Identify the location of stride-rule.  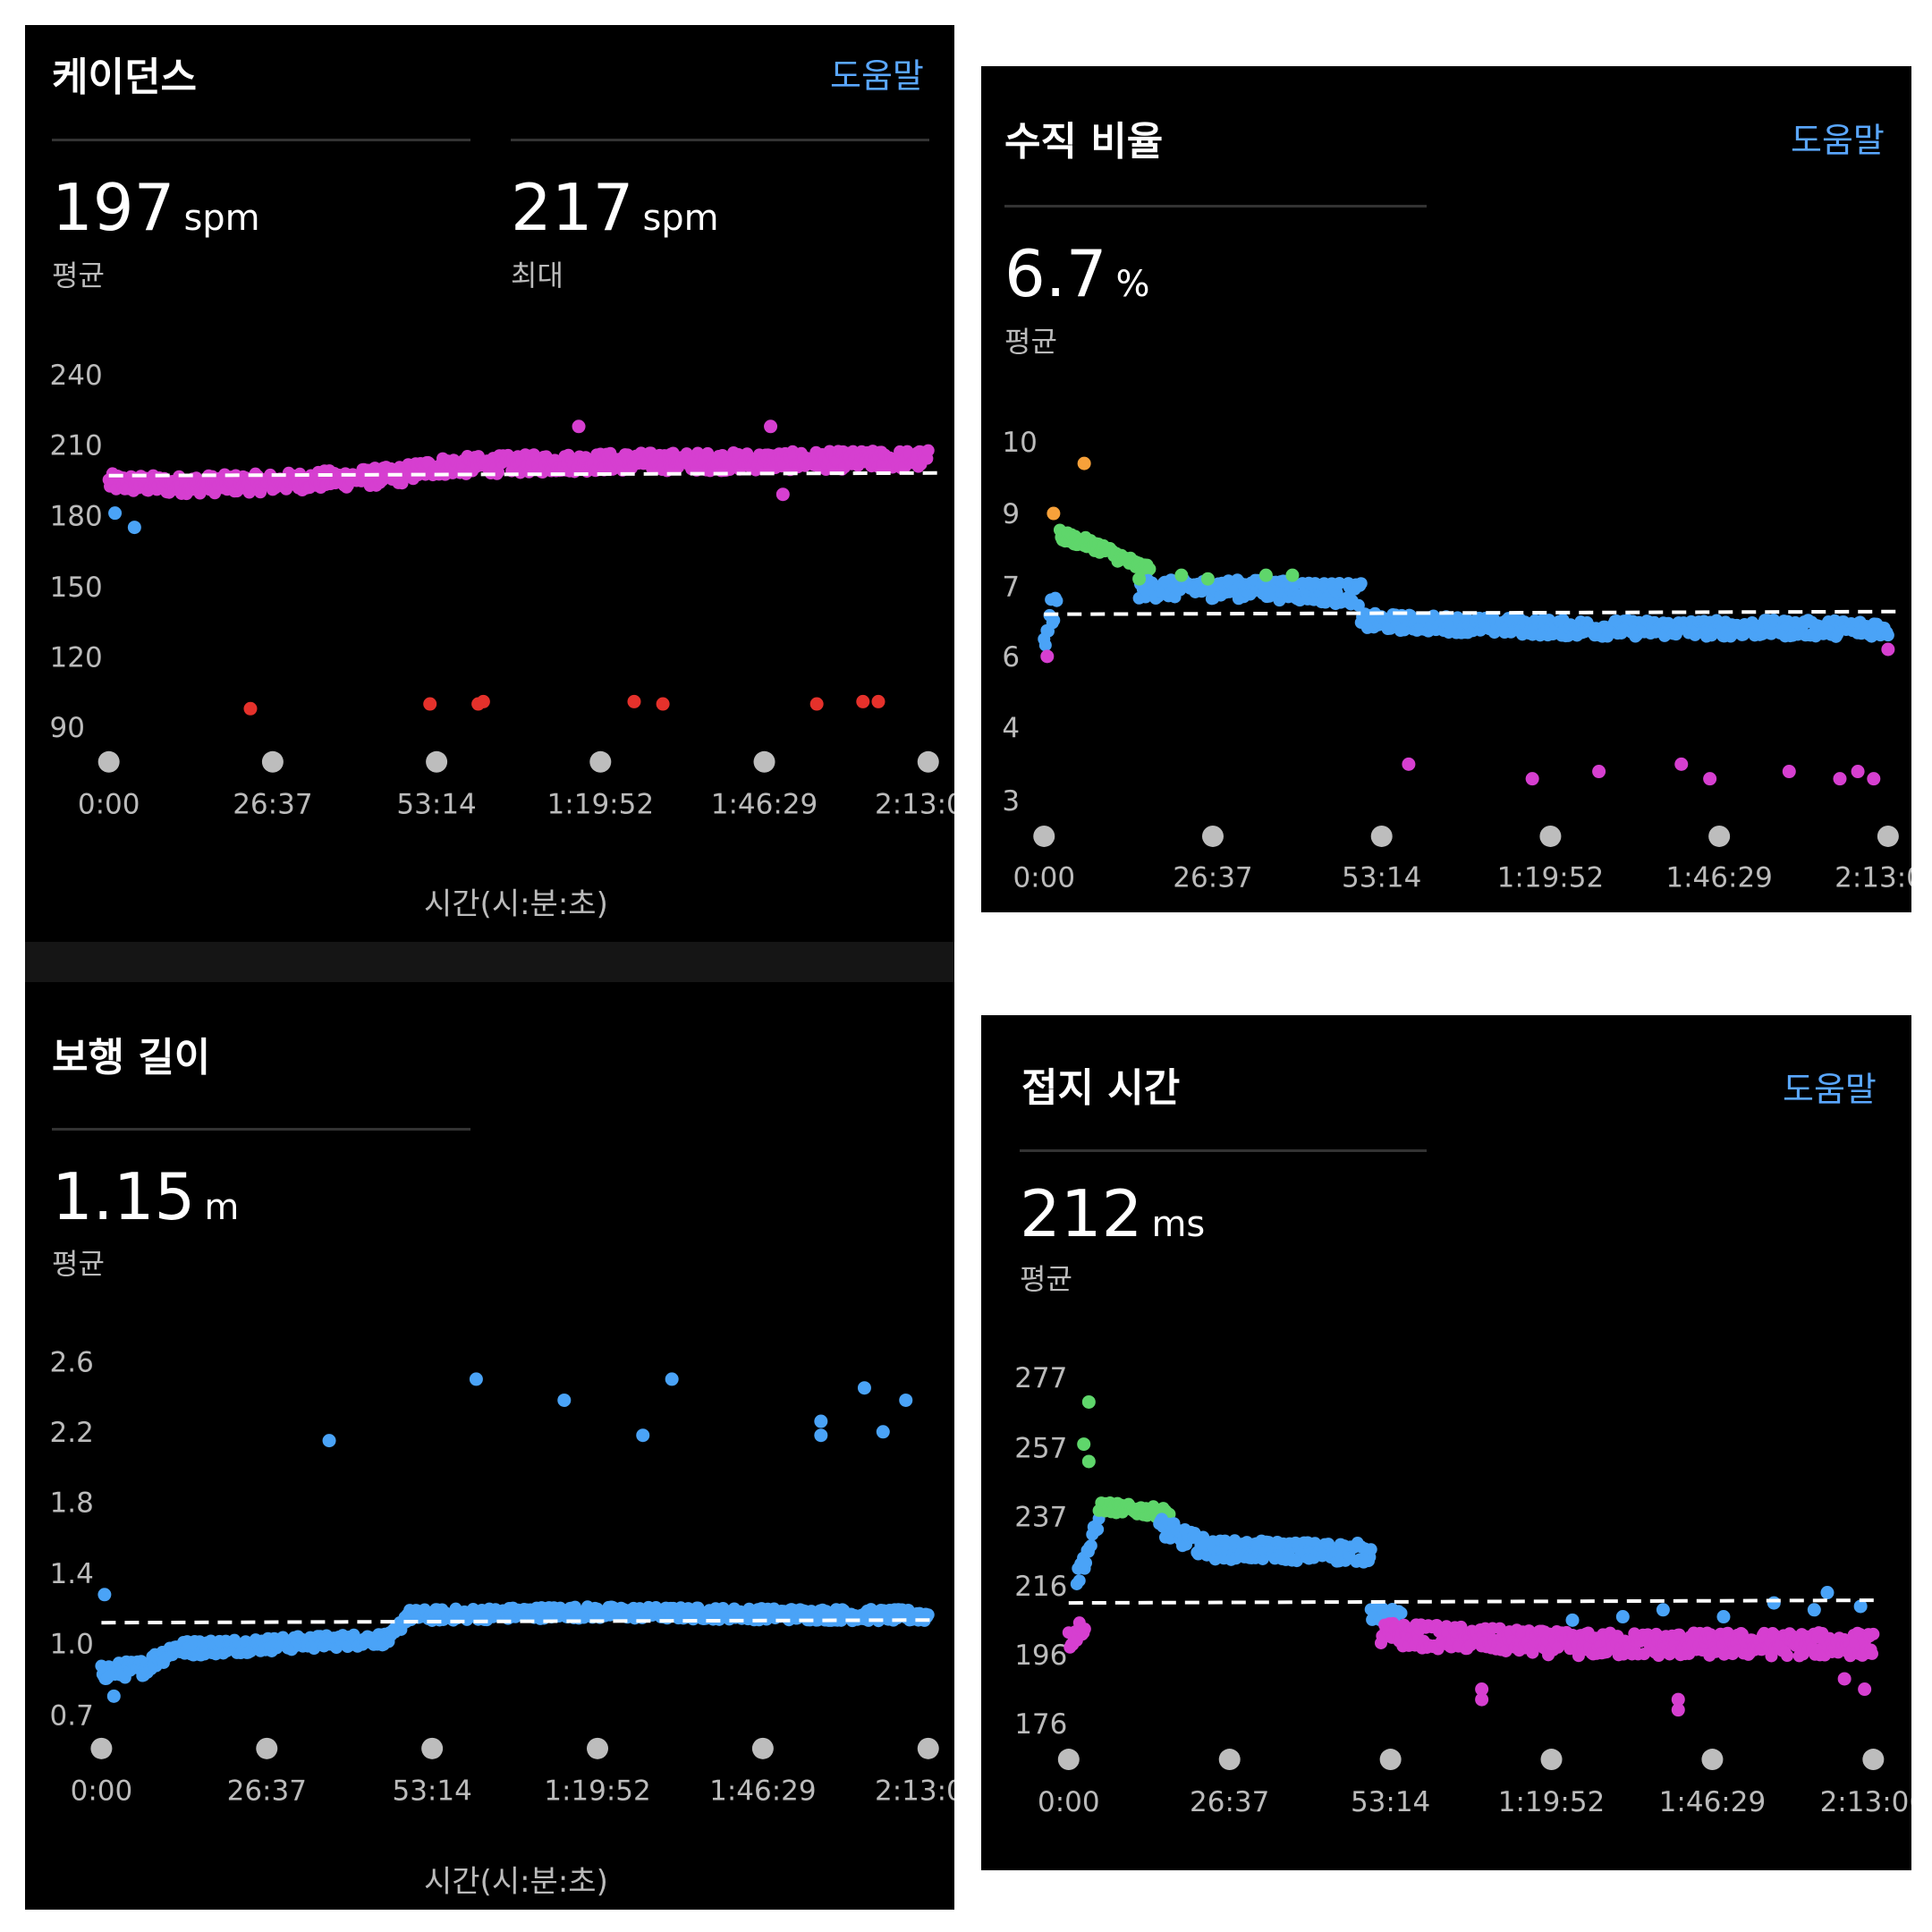
(261, 1129).